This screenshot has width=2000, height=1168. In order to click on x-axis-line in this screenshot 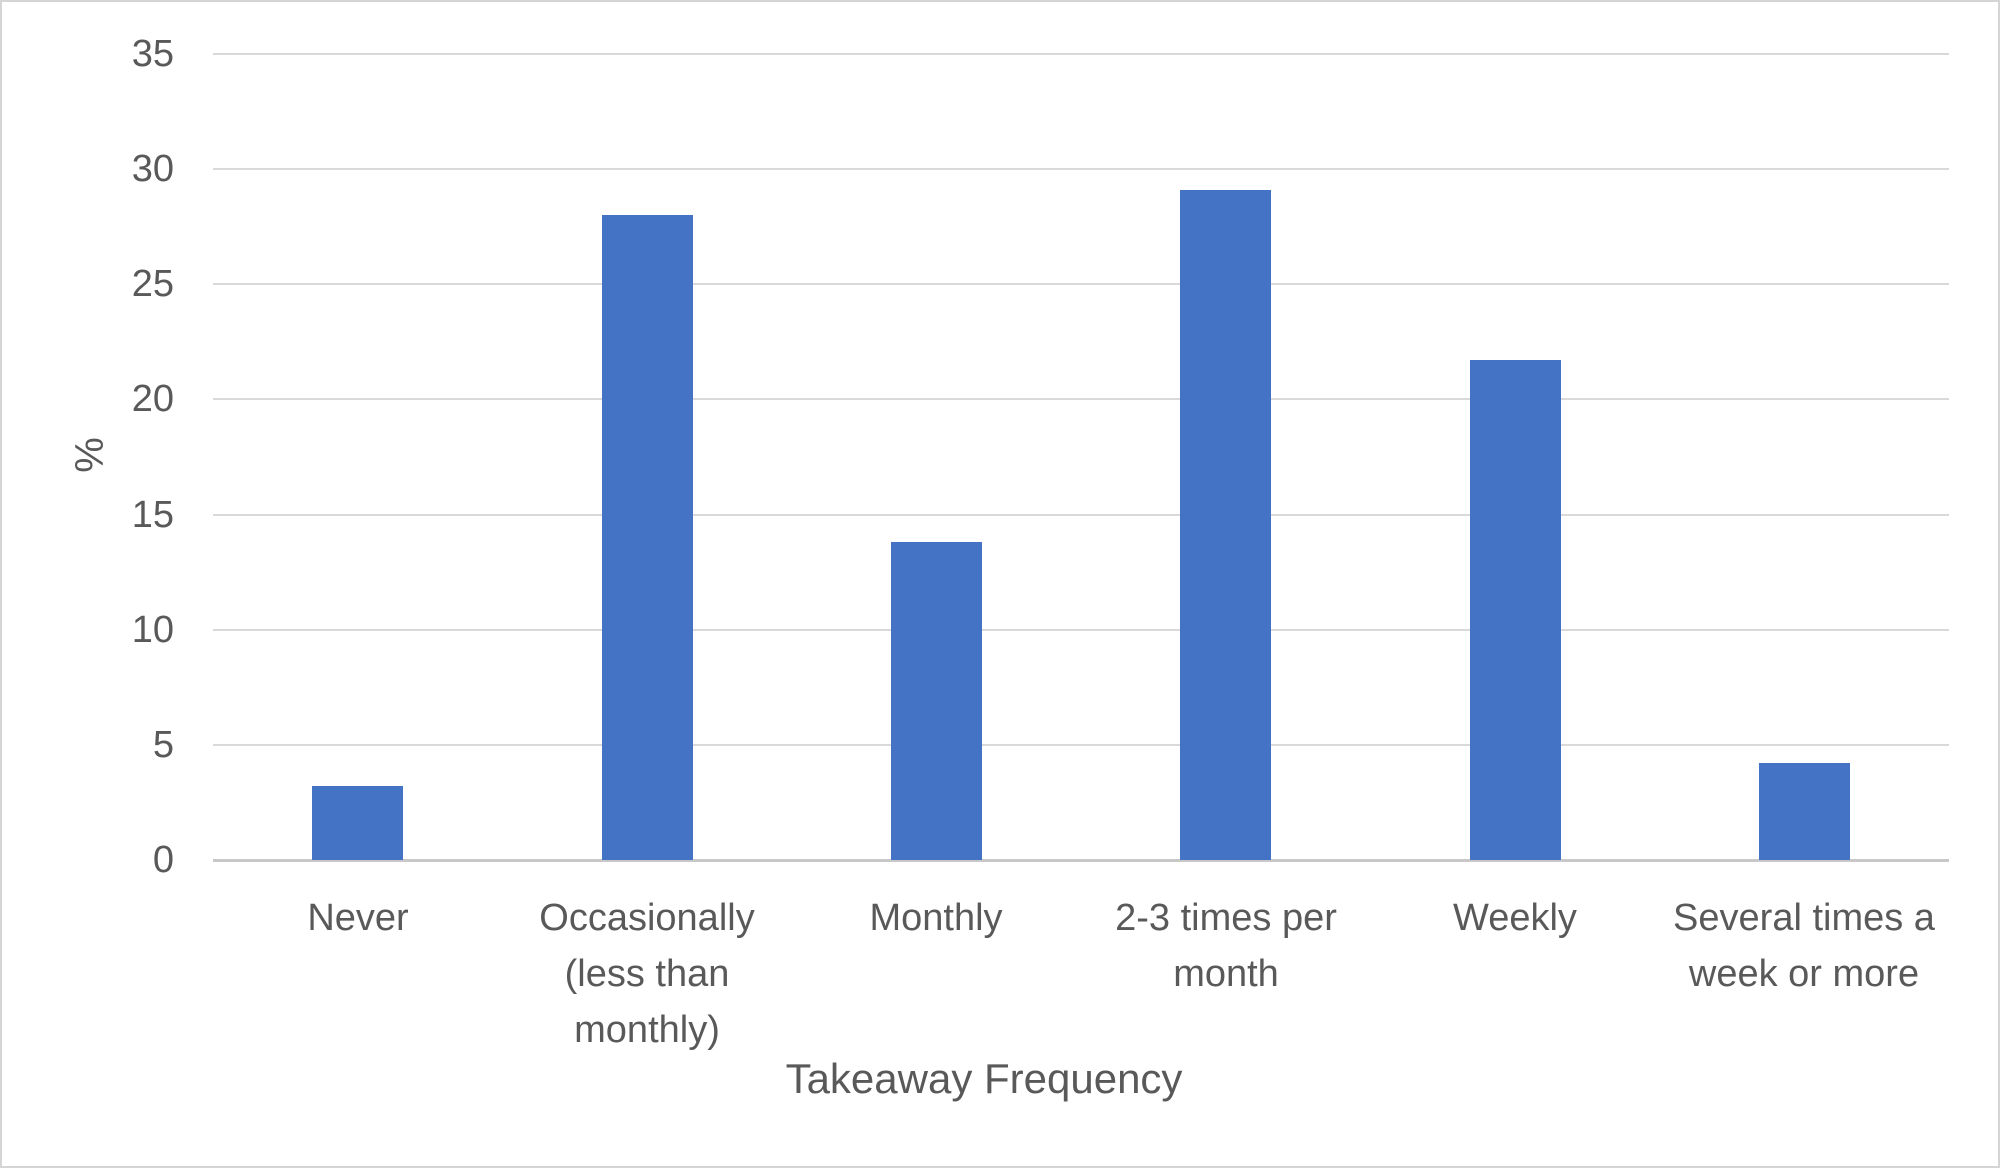, I will do `click(1081, 860)`.